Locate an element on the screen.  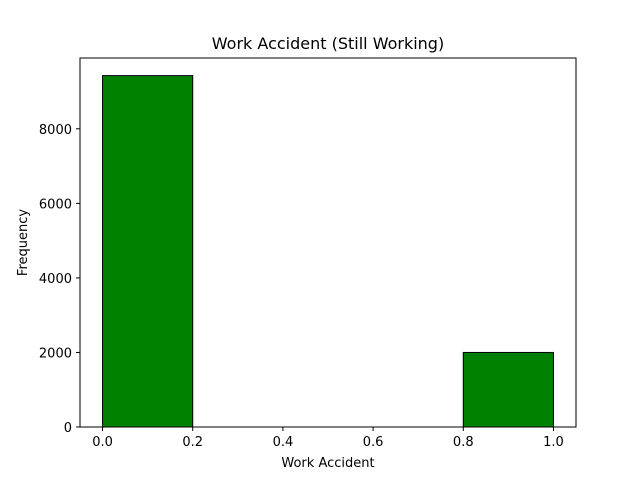
y-tick-label: 6000 is located at coordinates (55, 204).